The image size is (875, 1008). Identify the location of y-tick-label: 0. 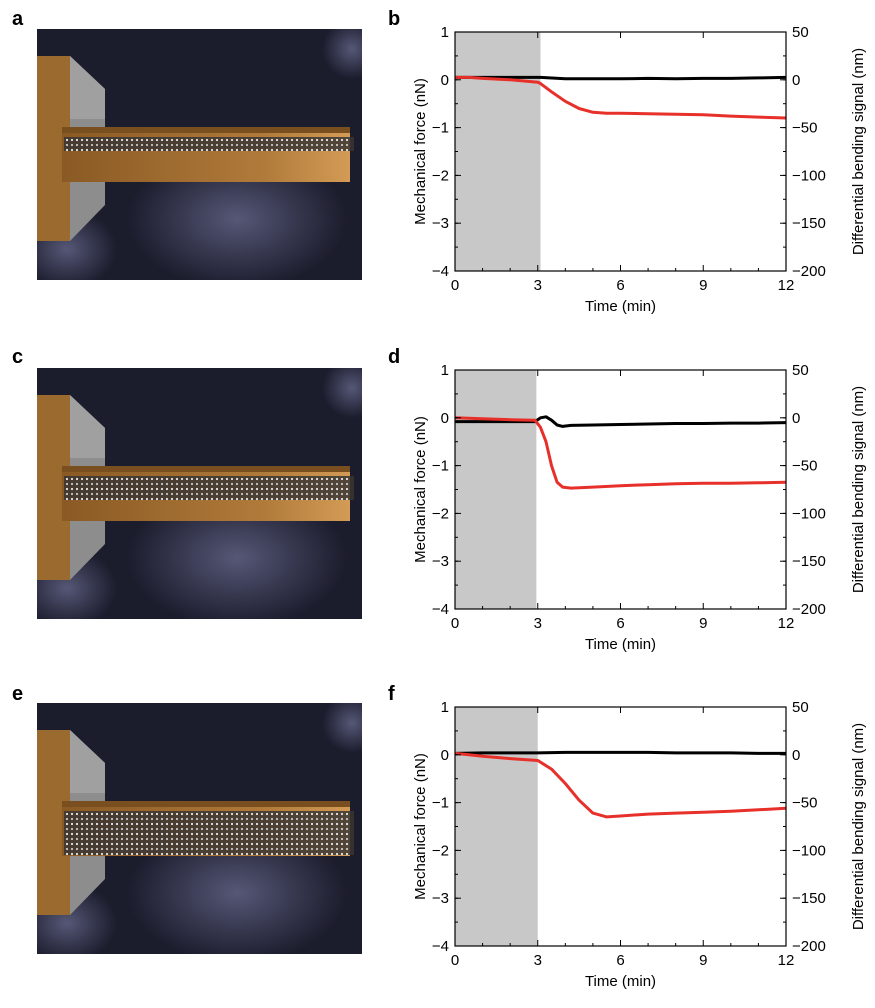
(445, 418).